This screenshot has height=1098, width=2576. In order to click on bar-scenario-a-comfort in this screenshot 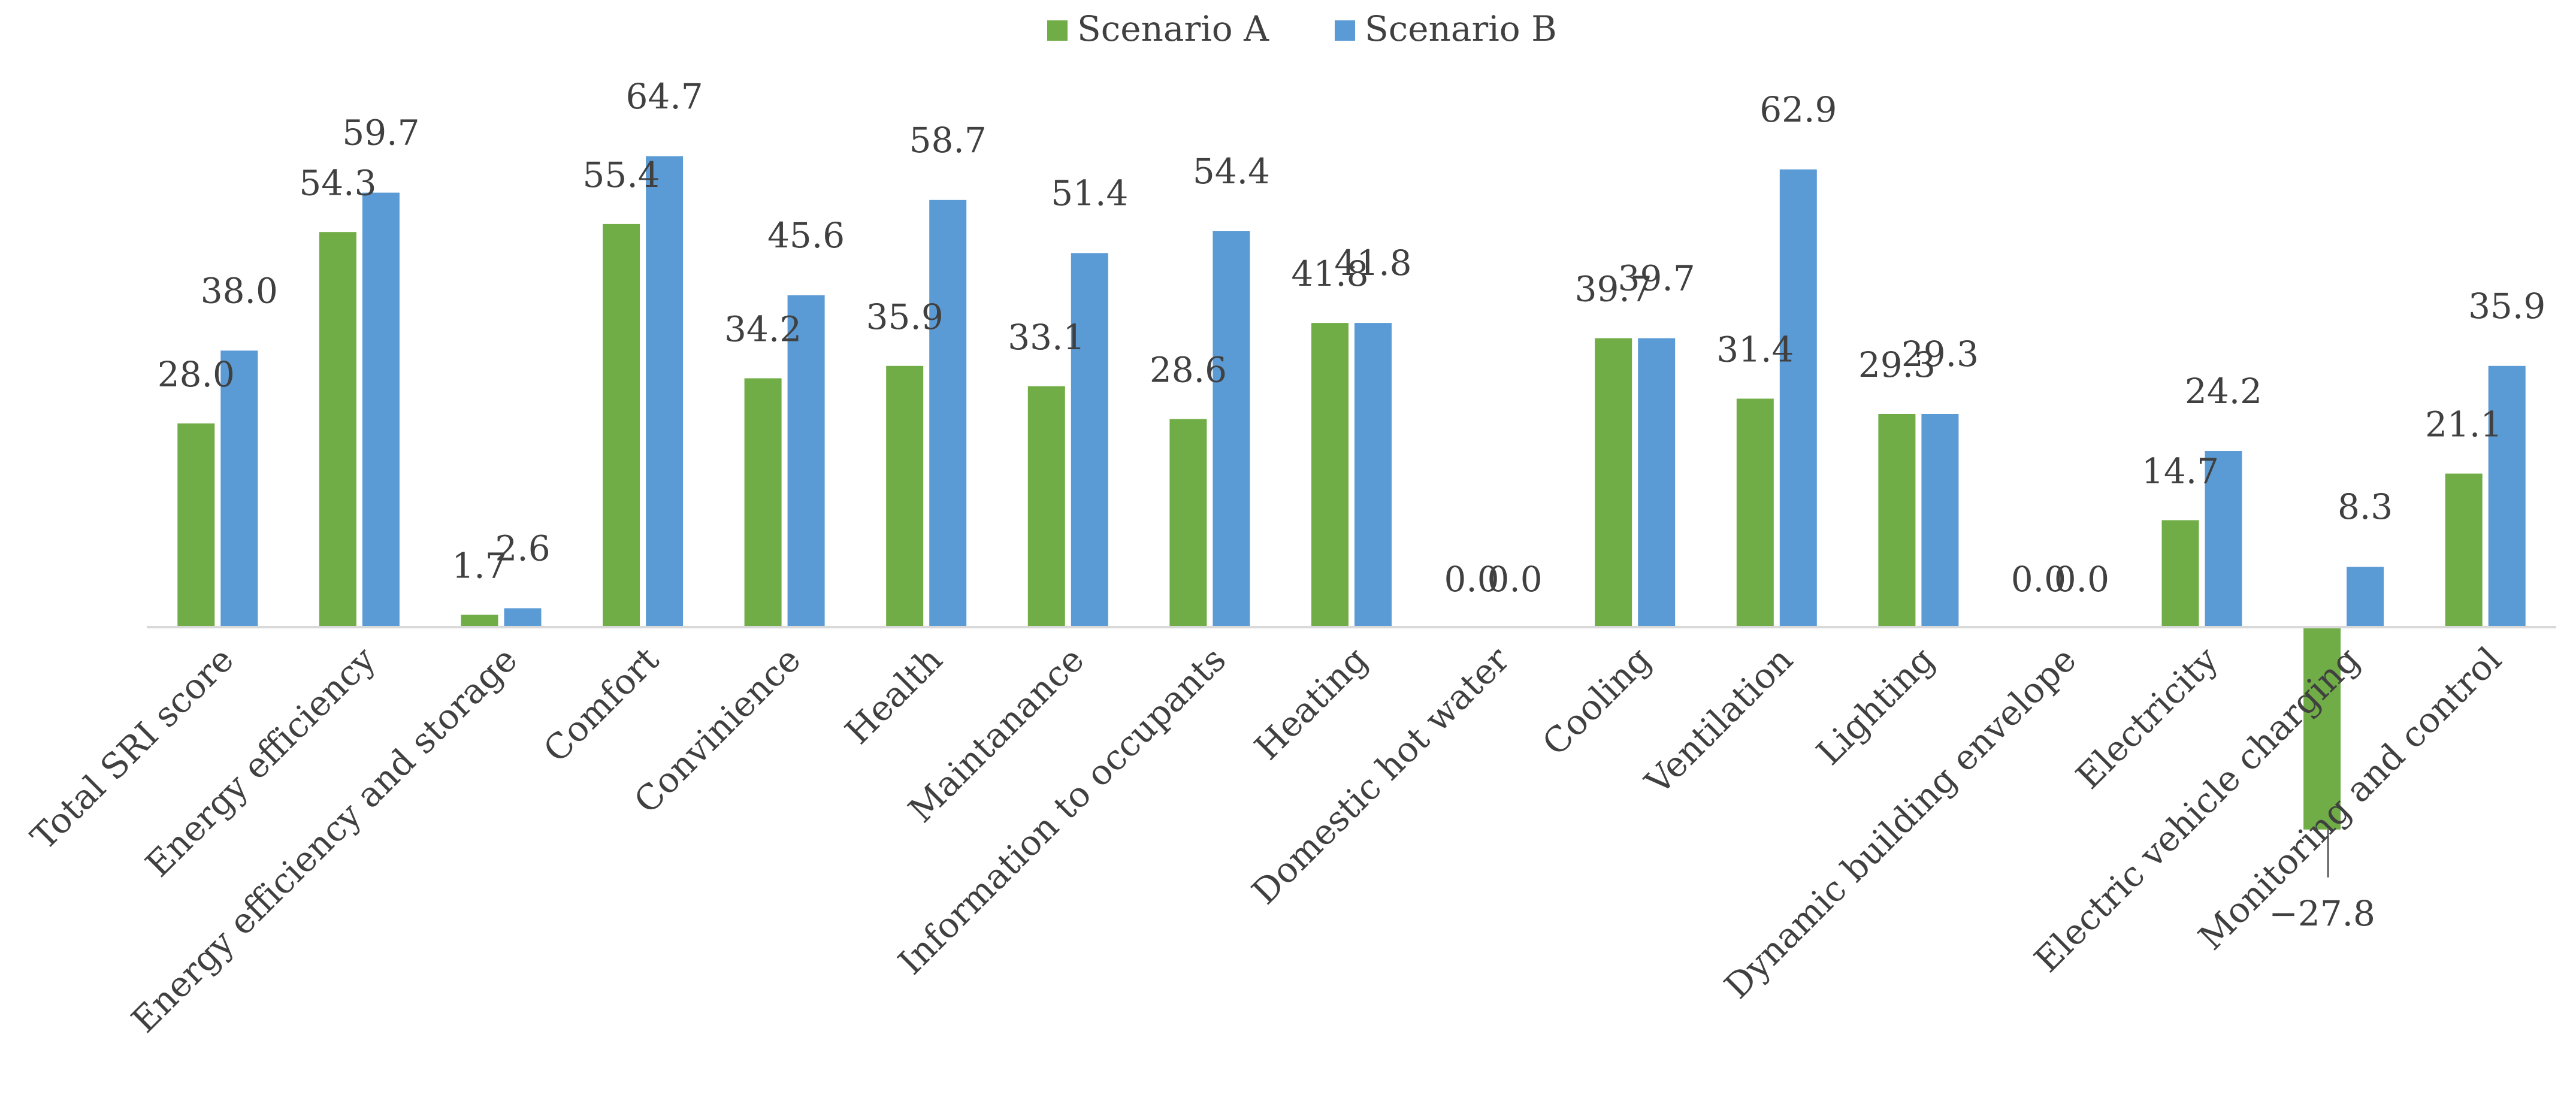, I will do `click(621, 425)`.